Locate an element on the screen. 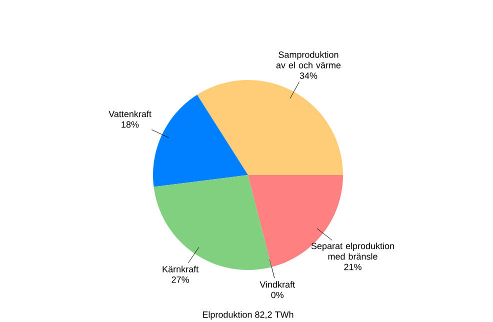  legend-label: Vindkraft is located at coordinates (277, 284).